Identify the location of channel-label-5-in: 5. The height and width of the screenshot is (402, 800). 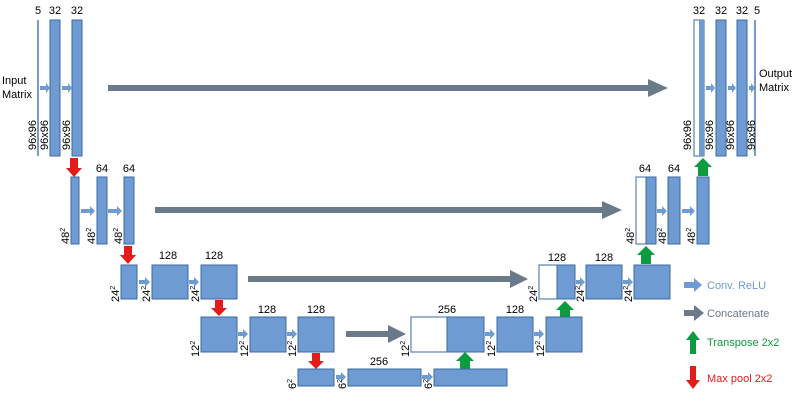
(38, 11).